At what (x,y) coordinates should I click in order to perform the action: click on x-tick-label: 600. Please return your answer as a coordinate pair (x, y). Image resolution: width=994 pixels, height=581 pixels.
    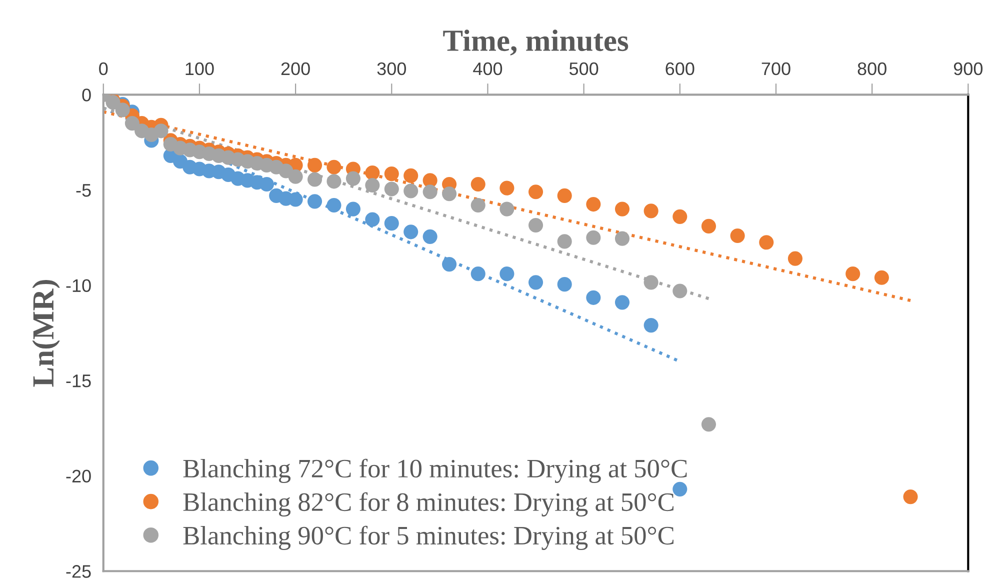
    Looking at the image, I should click on (680, 69).